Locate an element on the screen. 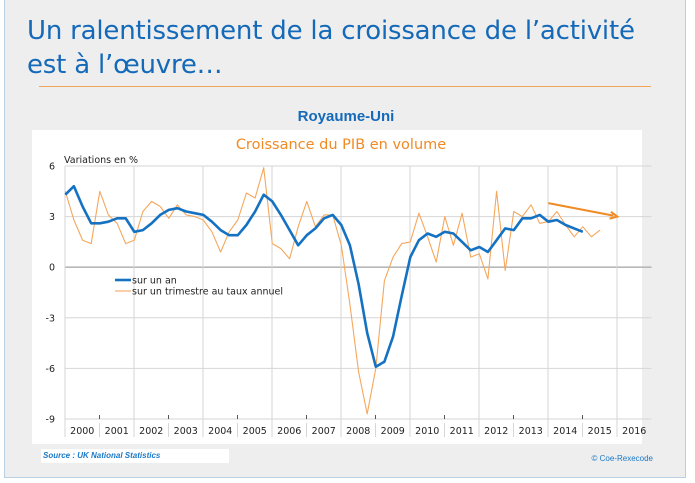  x-tick-label: 2011 is located at coordinates (462, 431).